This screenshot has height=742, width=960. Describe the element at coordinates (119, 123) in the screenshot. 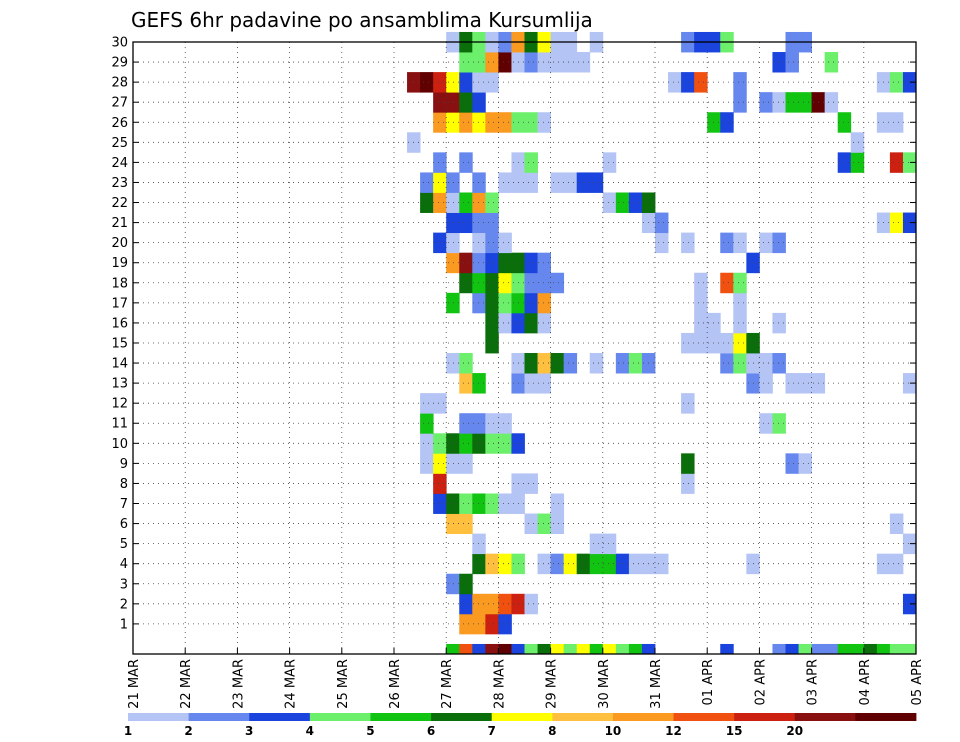

I see `y-tick-label: 26` at that location.